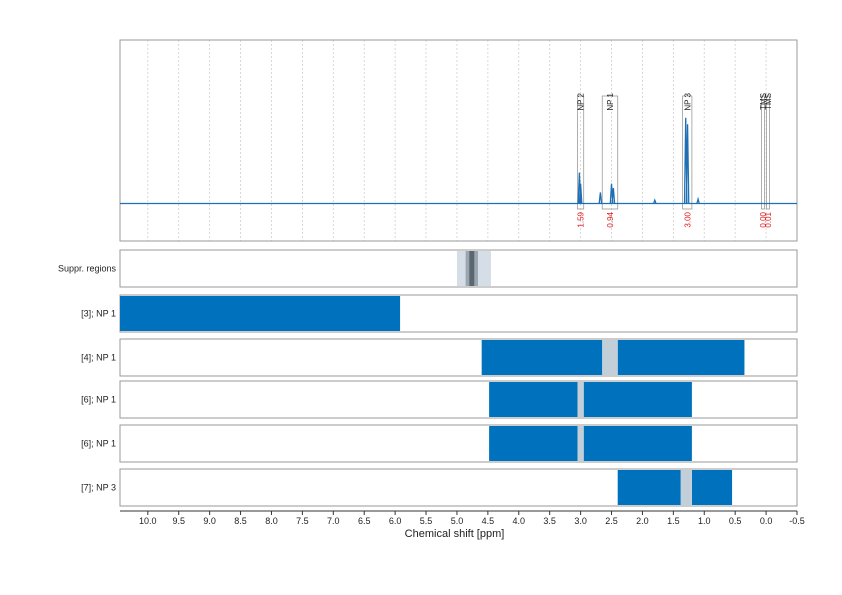 The height and width of the screenshot is (595, 842). I want to click on integral-value: 0.94, so click(610, 219).